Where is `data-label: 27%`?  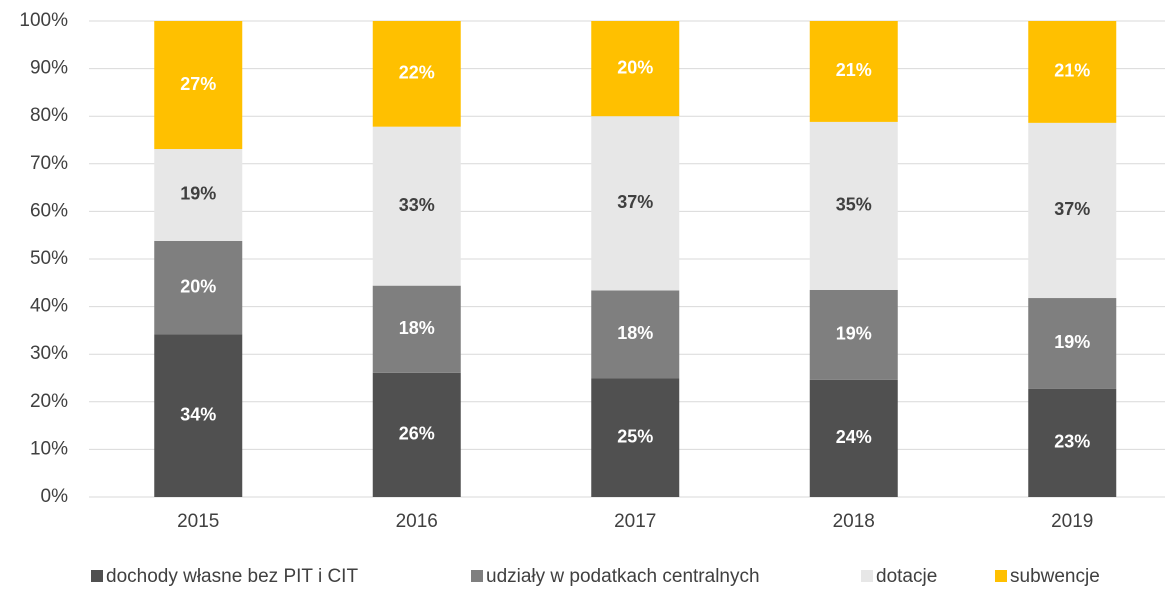
data-label: 27% is located at coordinates (198, 84).